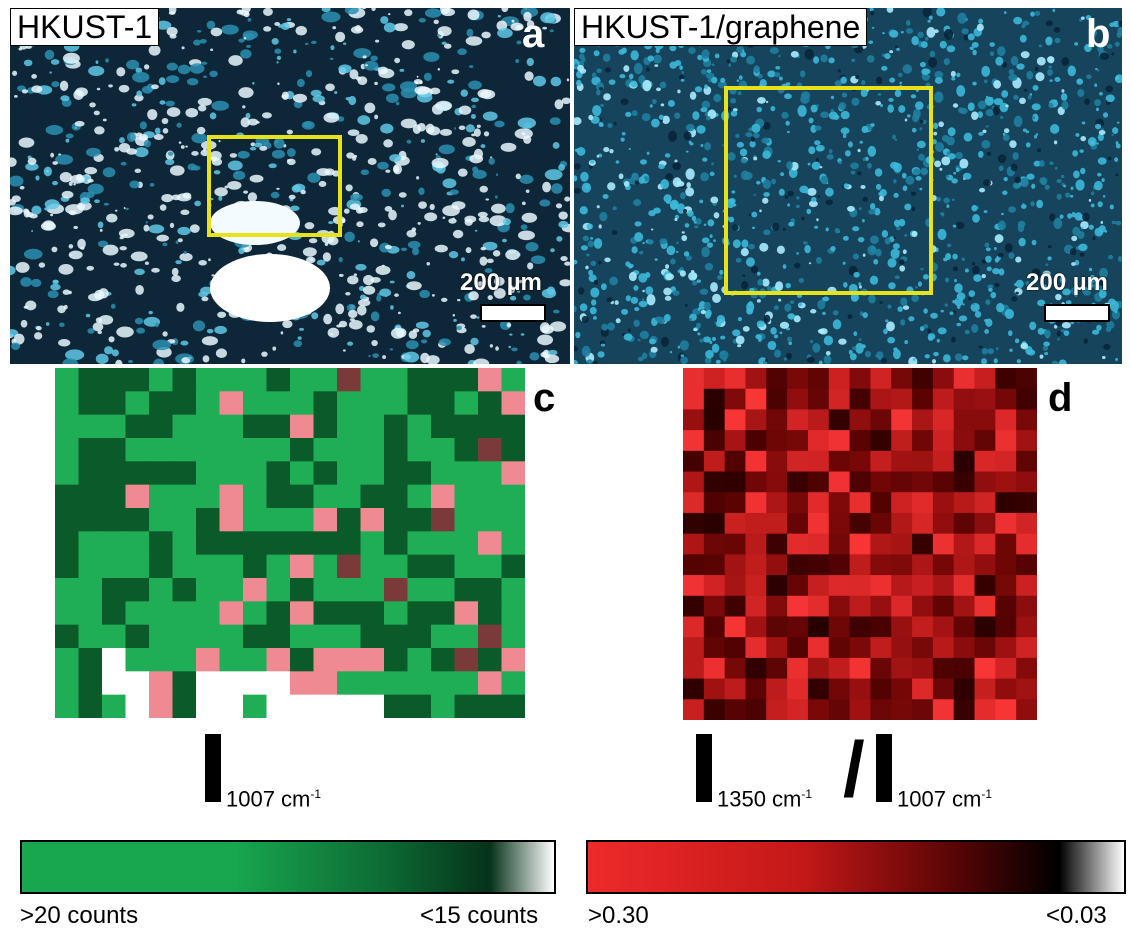  Describe the element at coordinates (1060, 398) in the screenshot. I see `panel-letter-d: d` at that location.